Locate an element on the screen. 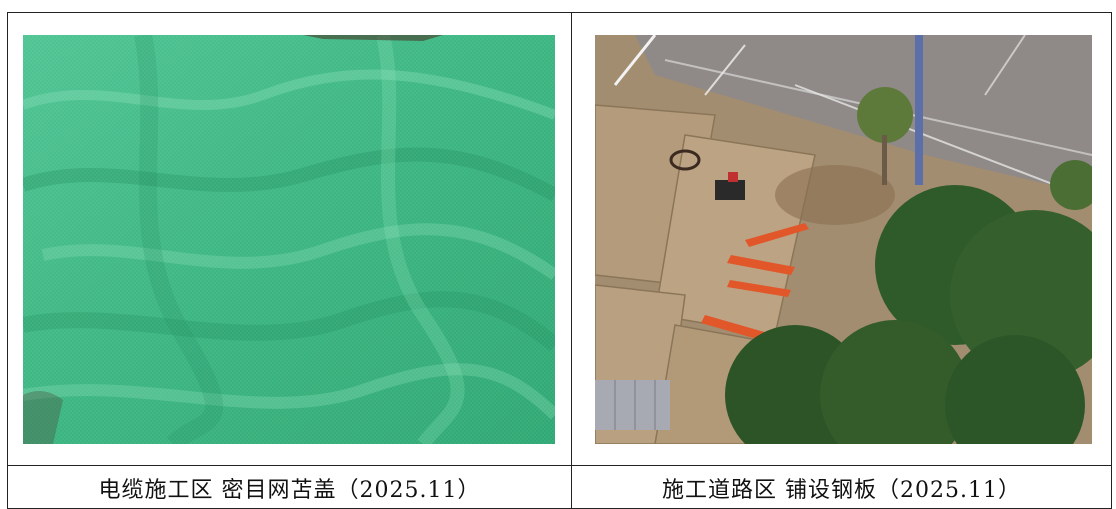 The image size is (1116, 509). caption-cell-right: 施工道路区 铺设钢板（2025.11） is located at coordinates (841, 487).